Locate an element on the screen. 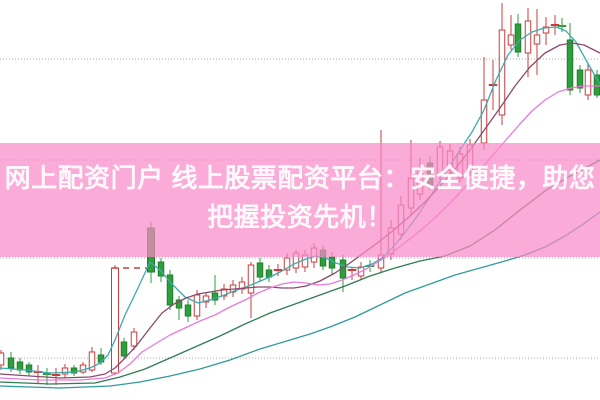 Image resolution: width=600 pixels, height=400 pixels. promo-banner-line2: 把握投资先机！ is located at coordinates (300, 217).